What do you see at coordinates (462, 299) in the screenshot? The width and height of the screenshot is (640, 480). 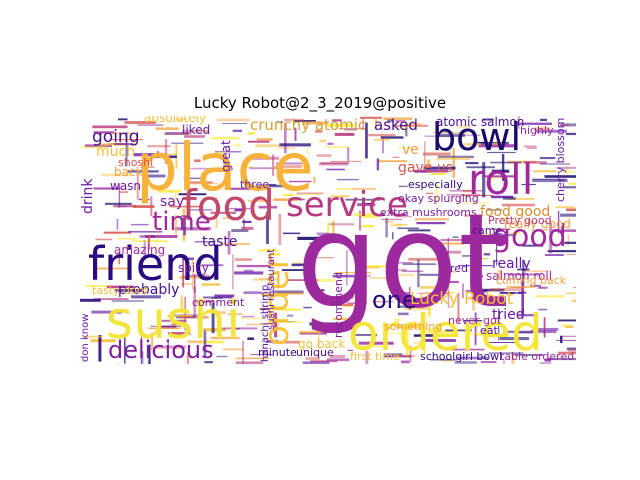 I see `cloud-word: Lucky Robot` at bounding box center [462, 299].